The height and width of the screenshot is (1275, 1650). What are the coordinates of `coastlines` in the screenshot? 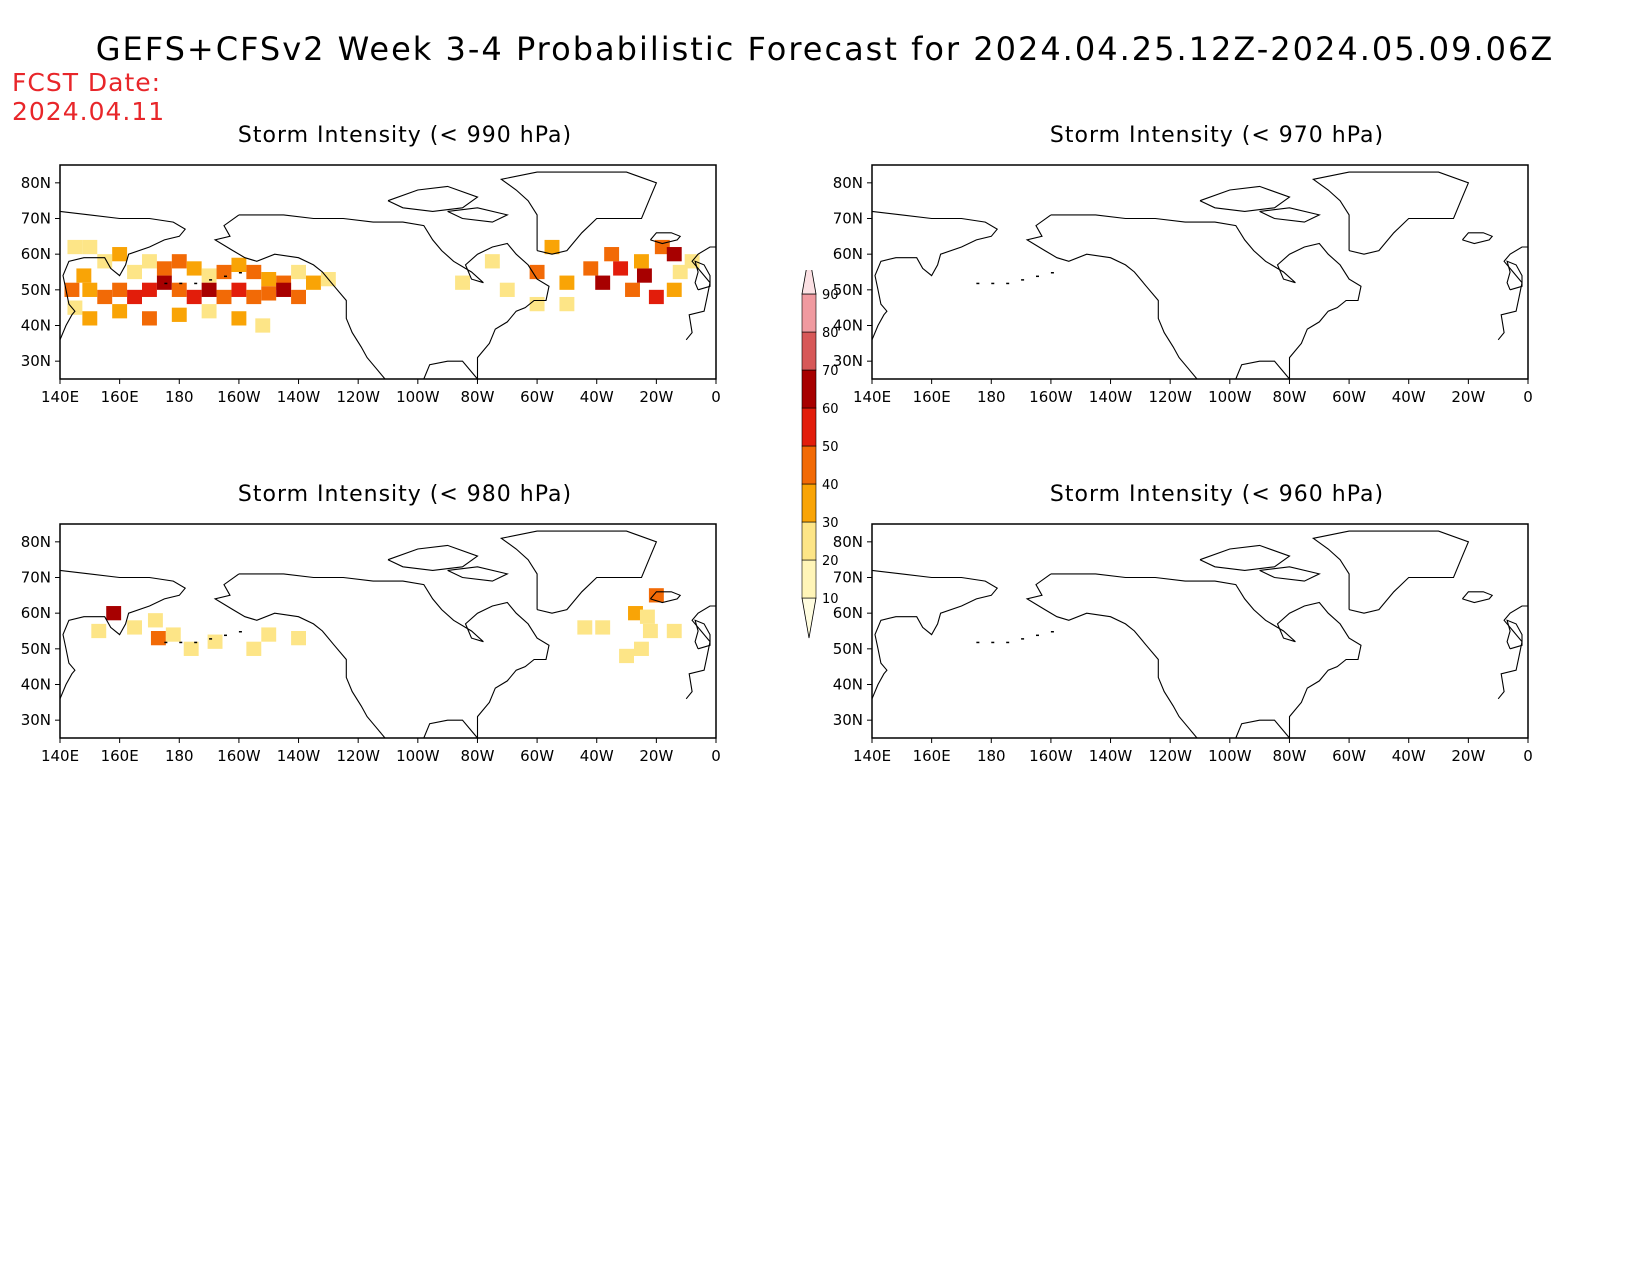 It's located at (387, 635).